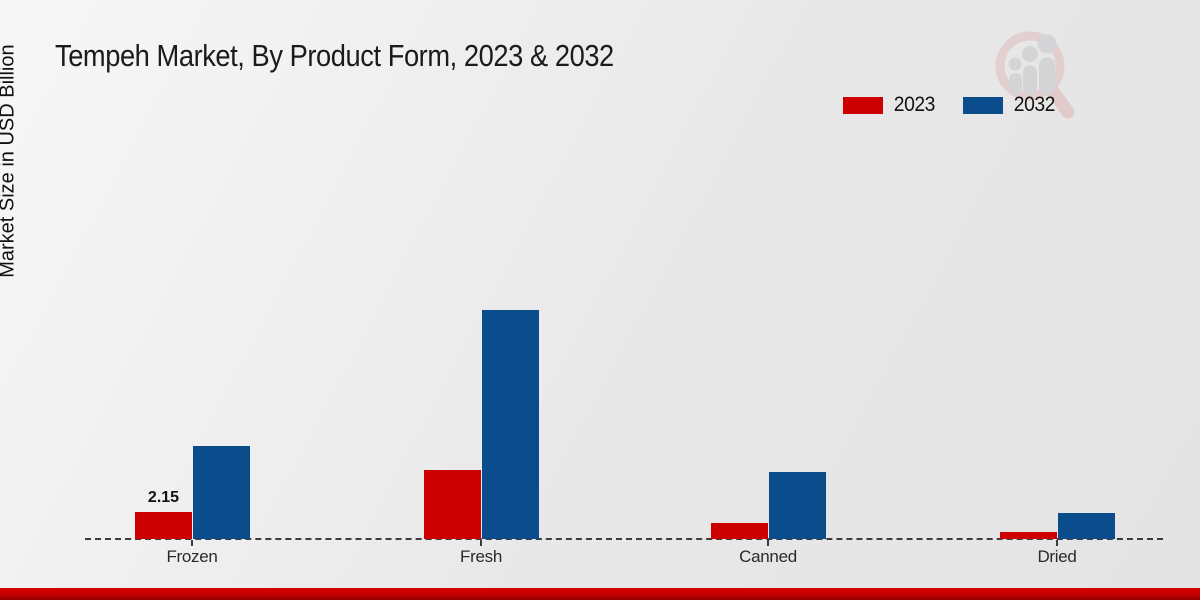  I want to click on x-label-canned: Canned, so click(768, 556).